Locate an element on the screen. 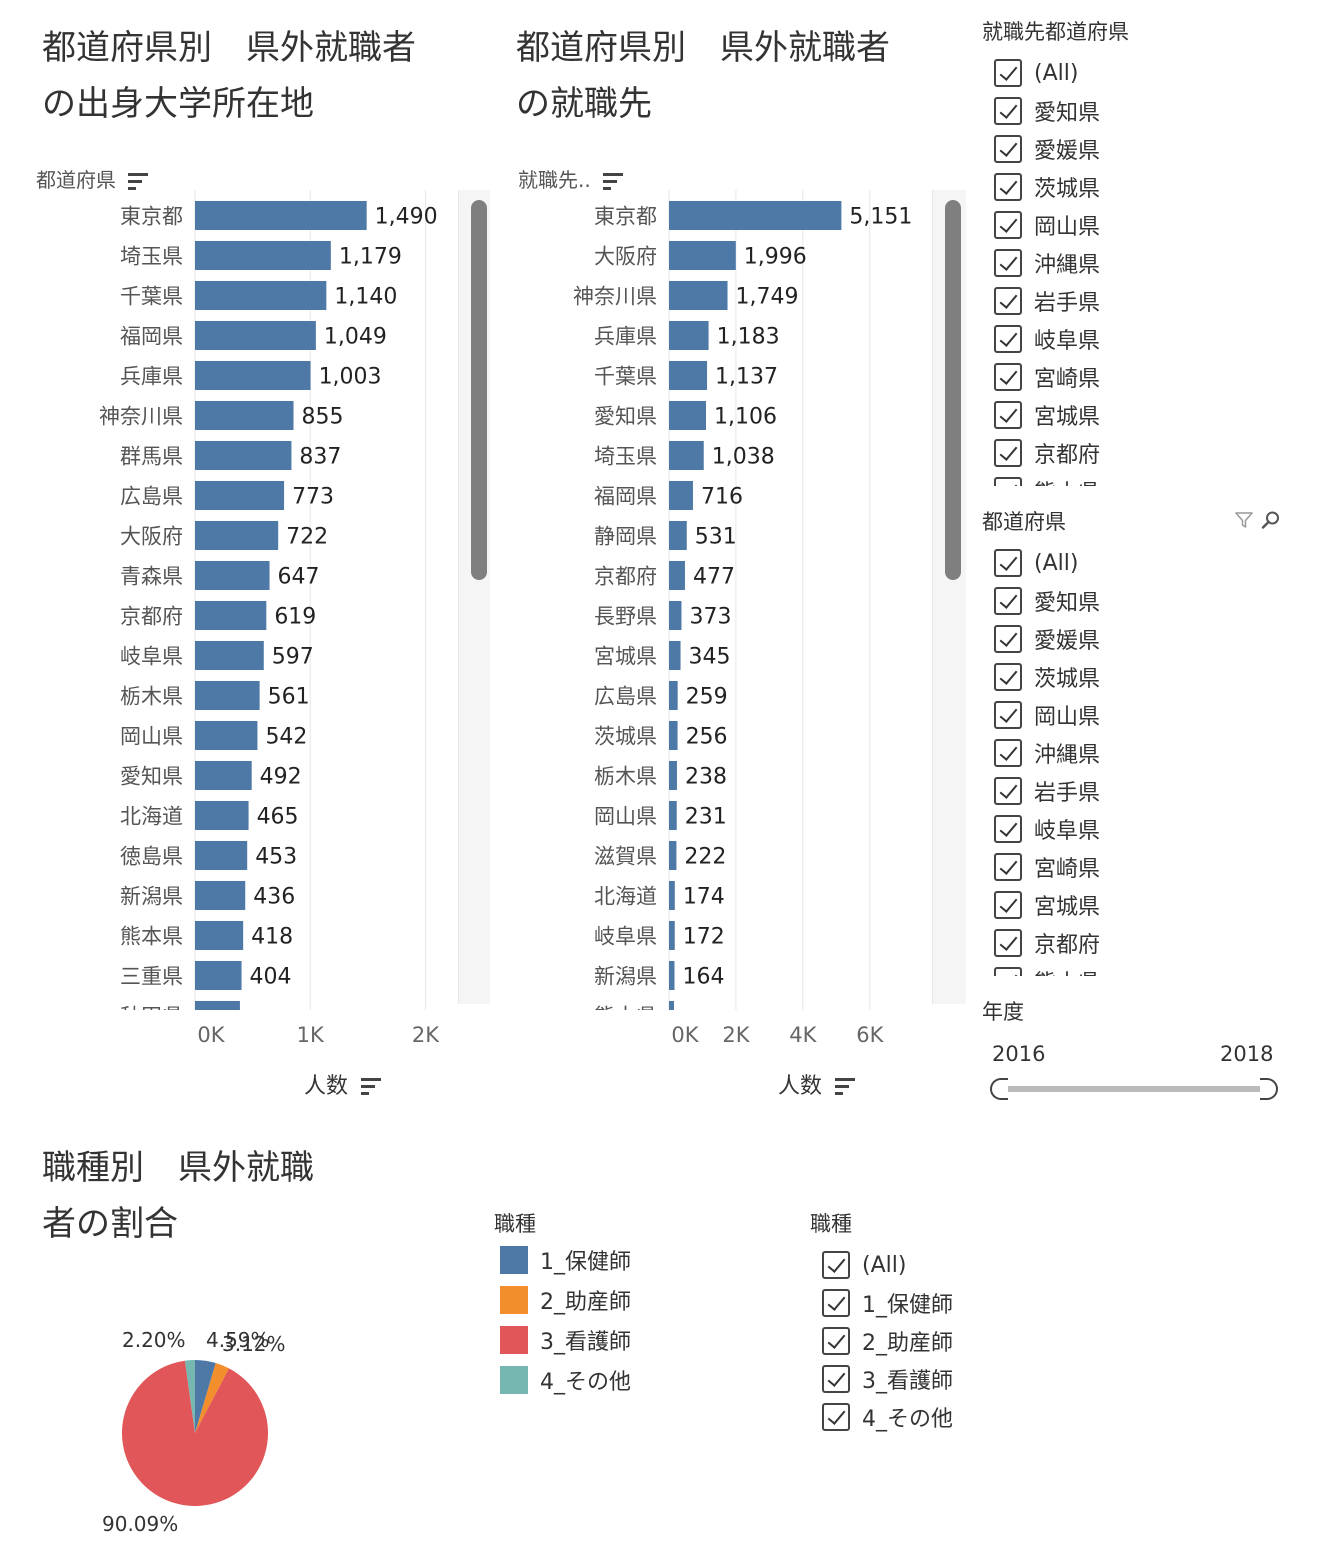  chart2-header: 就職先.. is located at coordinates (571, 178).